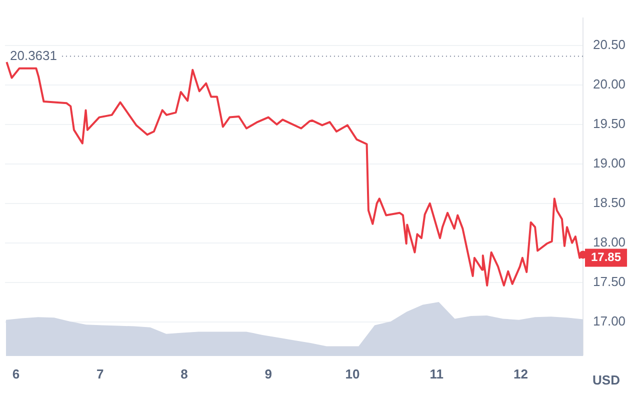  Describe the element at coordinates (609, 123) in the screenshot. I see `y-tick-label: 19.50` at that location.